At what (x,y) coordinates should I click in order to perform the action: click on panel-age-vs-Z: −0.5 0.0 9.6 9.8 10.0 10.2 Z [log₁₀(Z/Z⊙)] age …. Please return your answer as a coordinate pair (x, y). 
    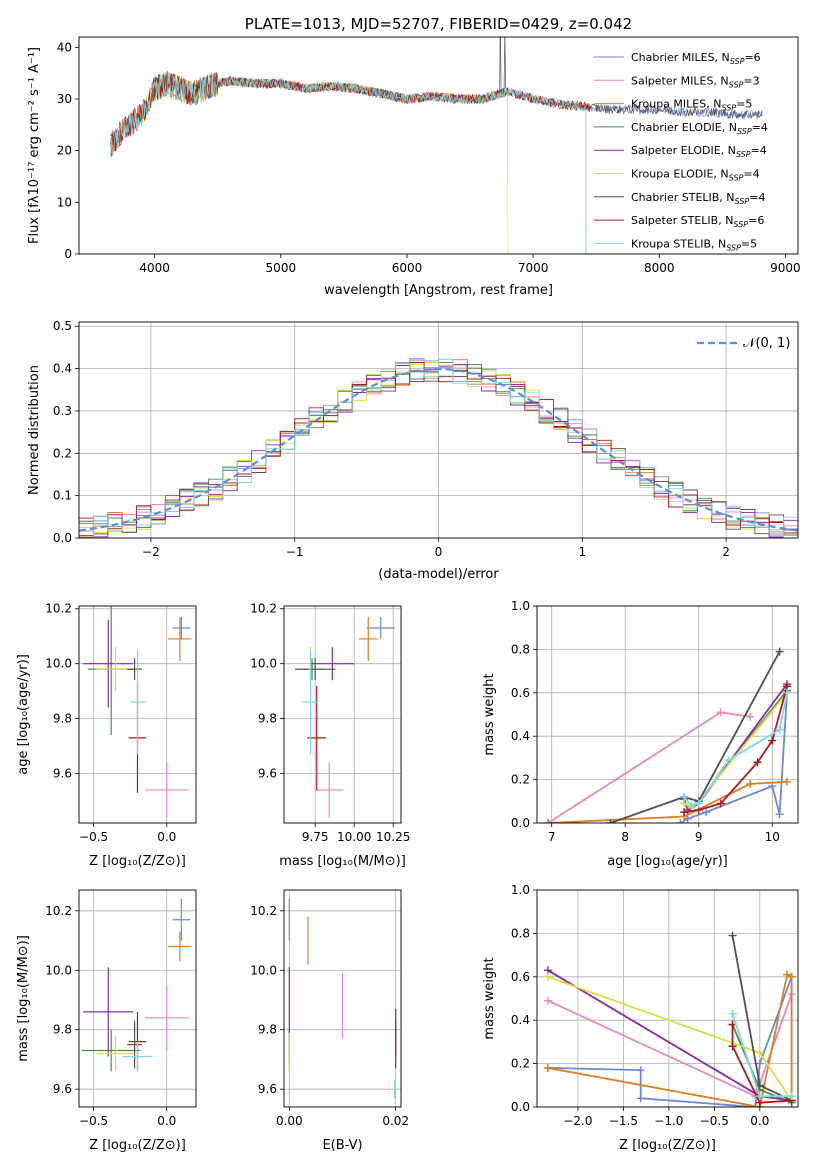
    Looking at the image, I should click on (106, 735).